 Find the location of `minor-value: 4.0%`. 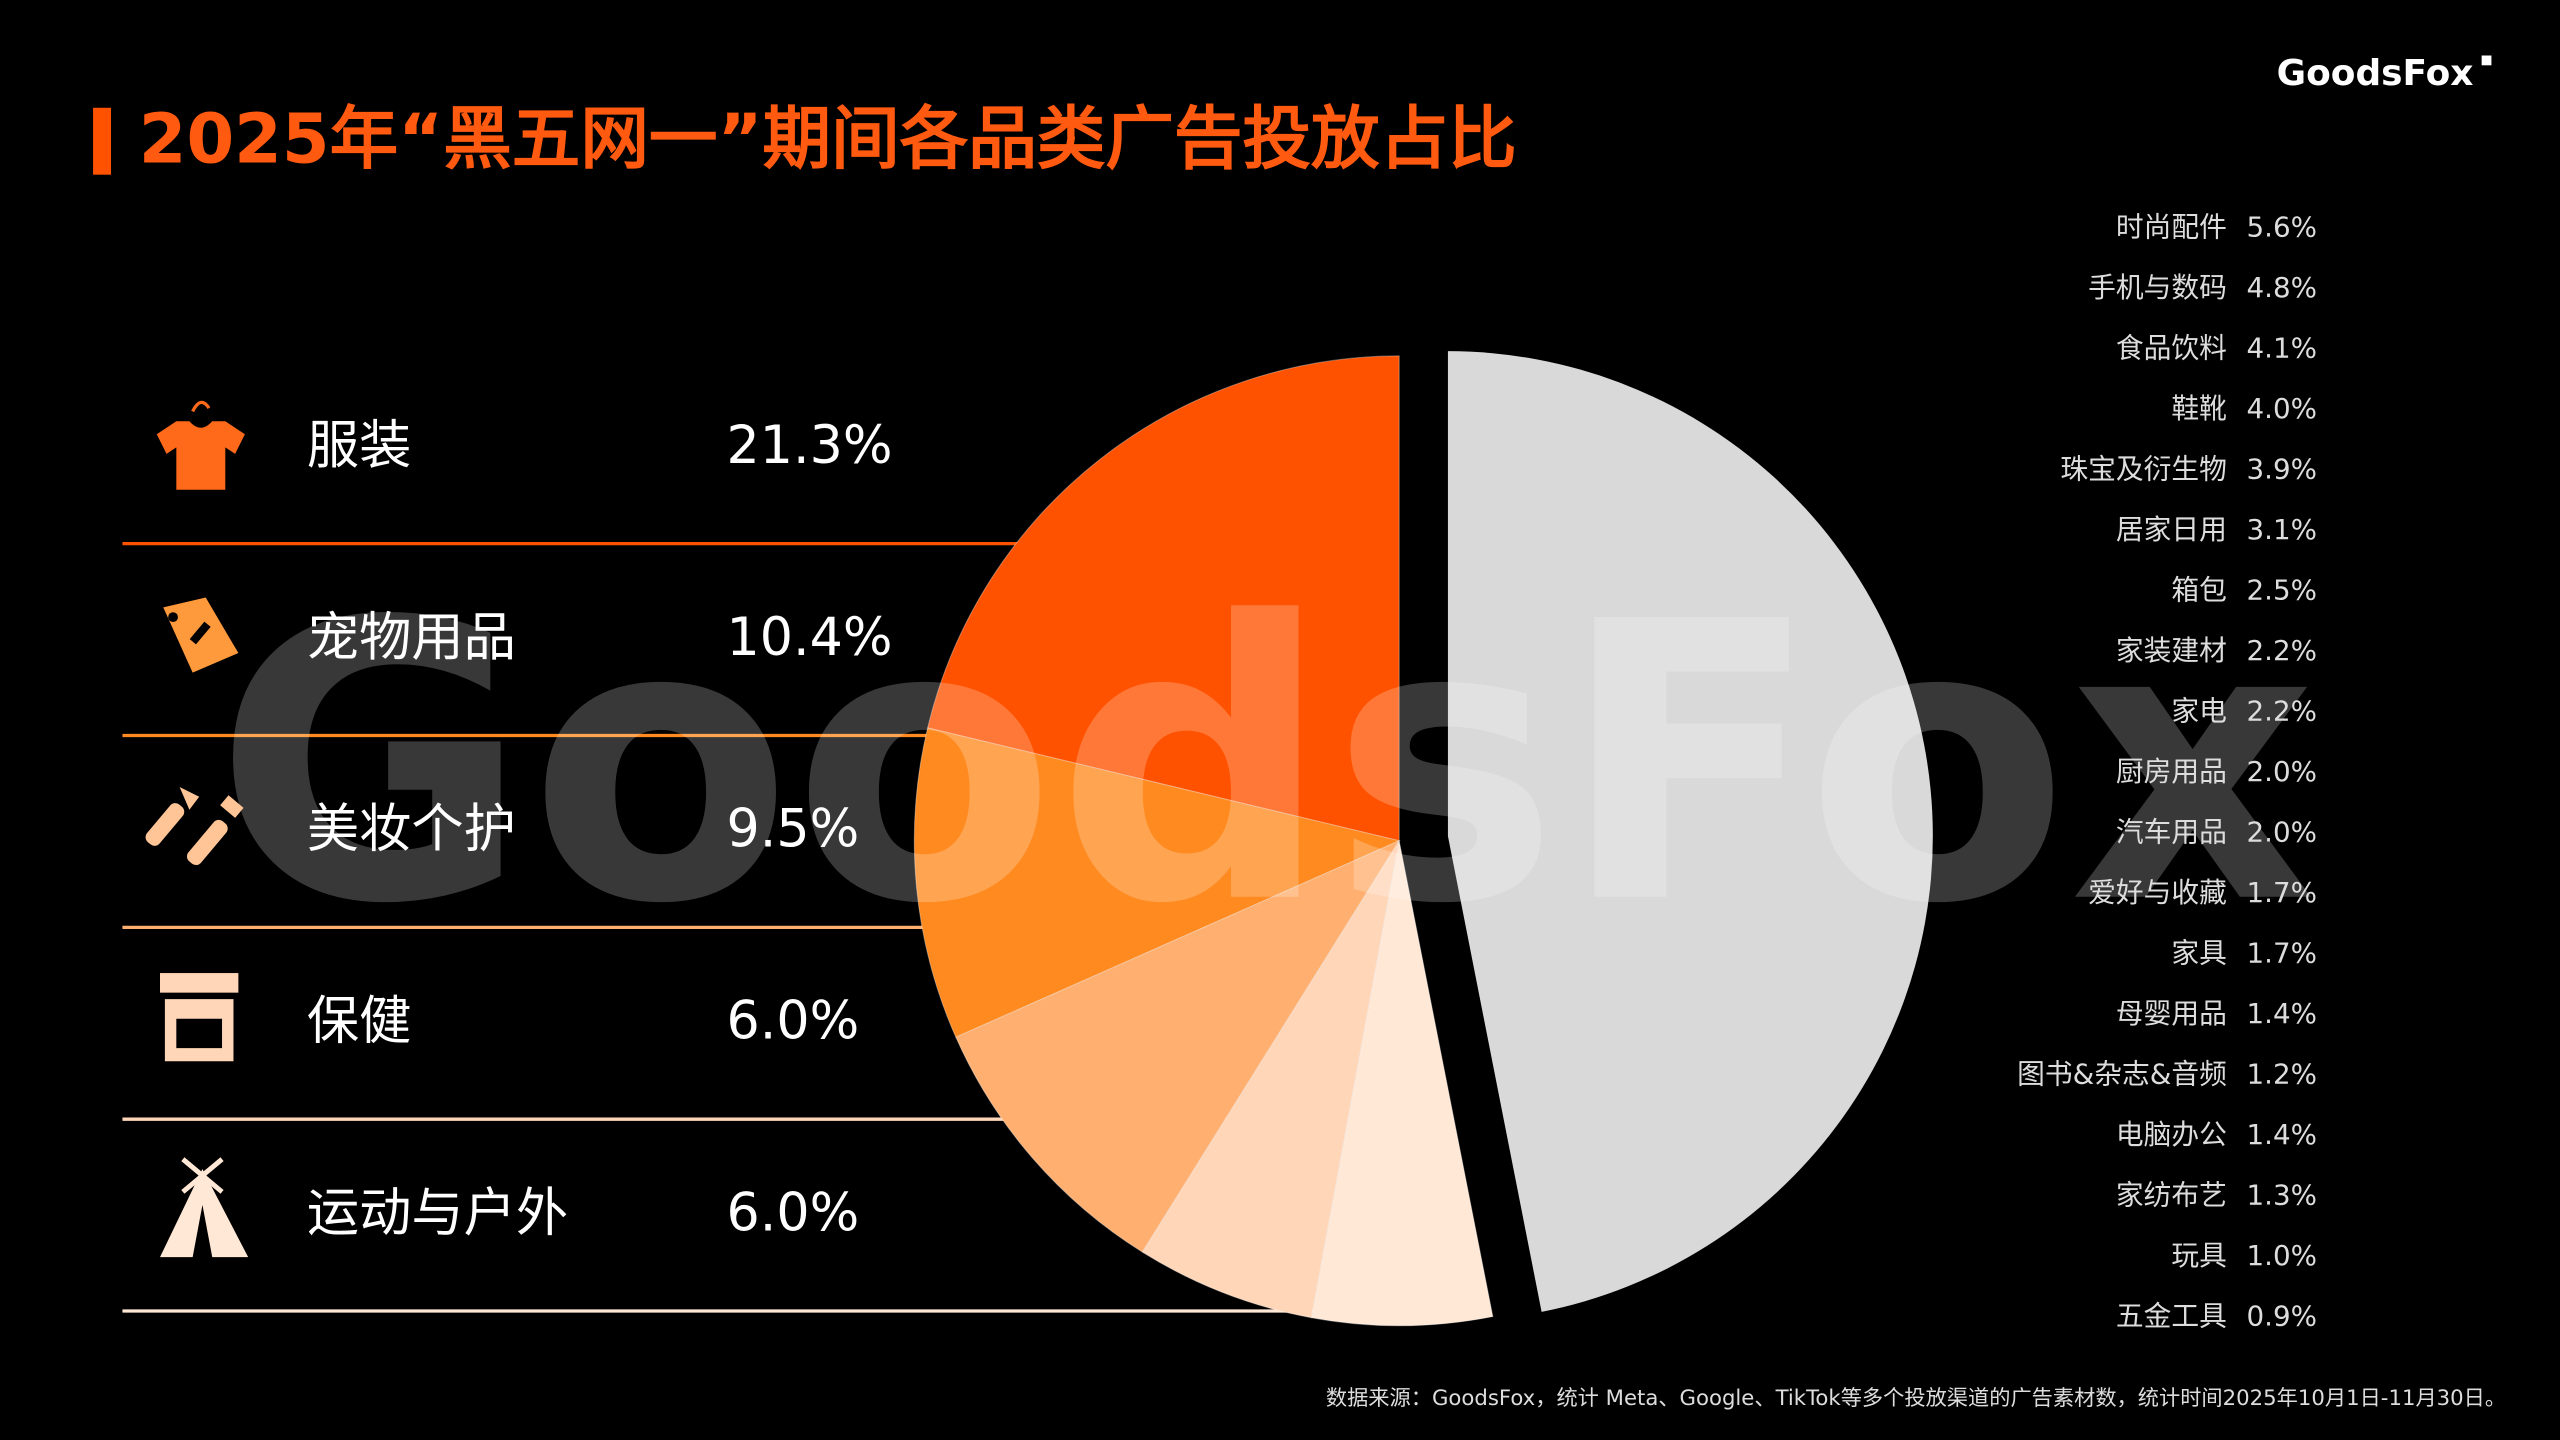

minor-value: 4.0% is located at coordinates (2282, 408).